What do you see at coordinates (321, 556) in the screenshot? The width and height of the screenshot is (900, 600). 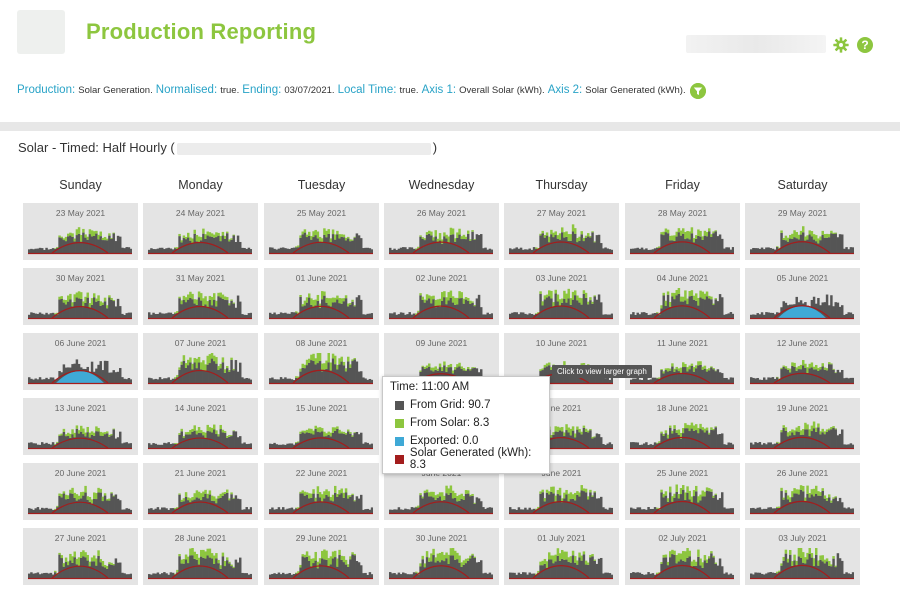 I see `day-cell: 29 June 2021` at bounding box center [321, 556].